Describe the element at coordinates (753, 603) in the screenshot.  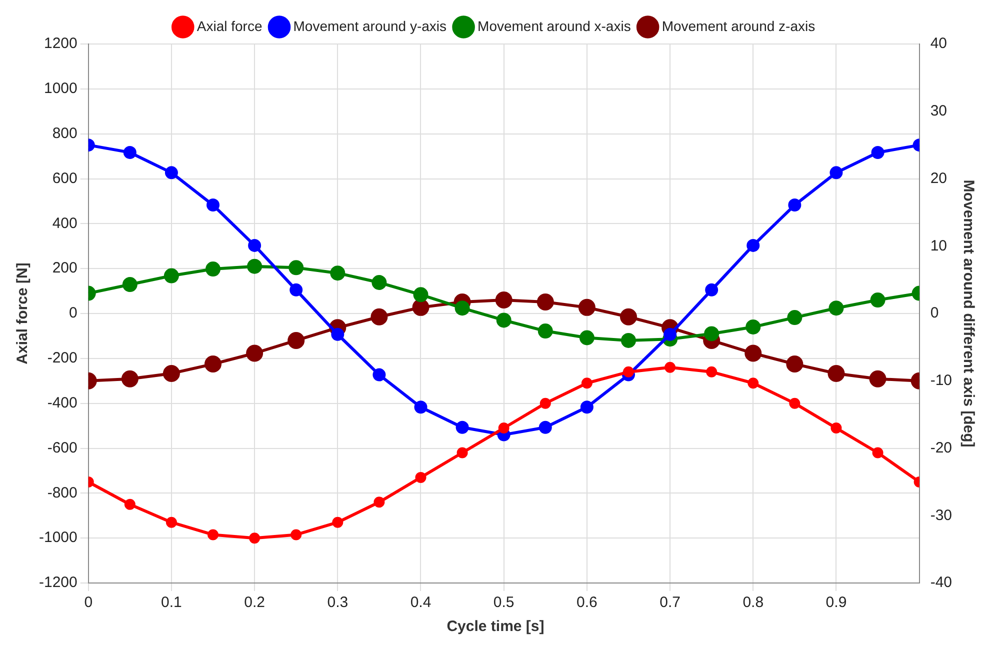
I see `x-tick-label: 0.8` at that location.